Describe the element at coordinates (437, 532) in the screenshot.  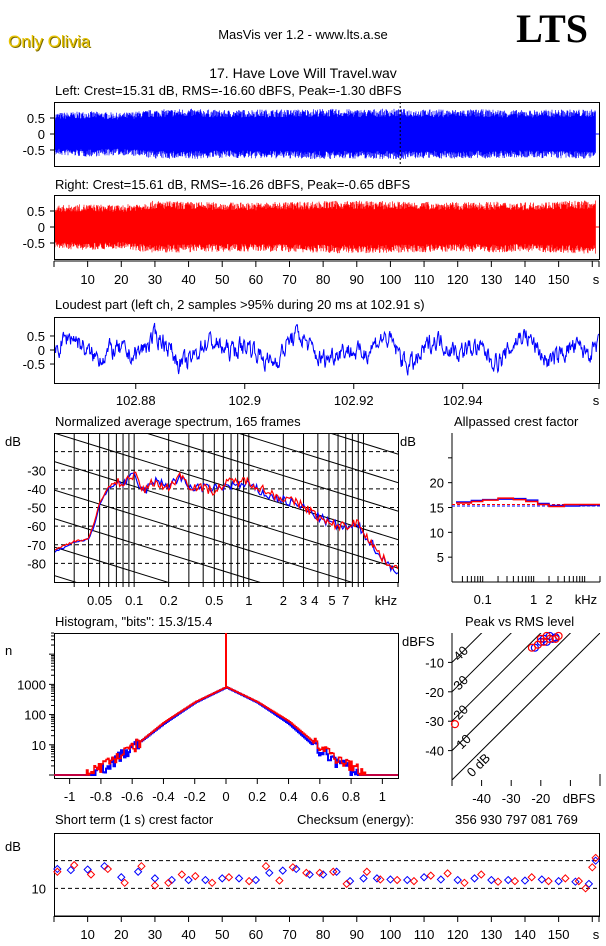
I see `allpassed-ytick-label: 10` at that location.